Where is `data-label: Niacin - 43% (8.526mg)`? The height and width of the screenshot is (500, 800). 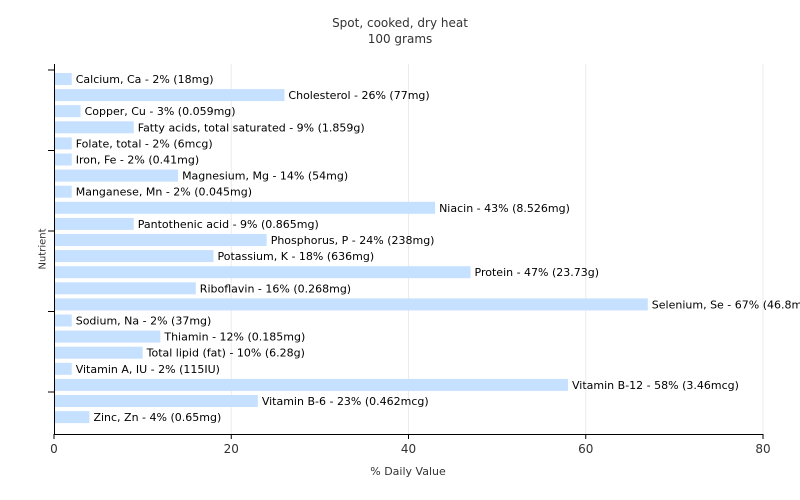
data-label: Niacin - 43% (8.526mg) is located at coordinates (504, 208).